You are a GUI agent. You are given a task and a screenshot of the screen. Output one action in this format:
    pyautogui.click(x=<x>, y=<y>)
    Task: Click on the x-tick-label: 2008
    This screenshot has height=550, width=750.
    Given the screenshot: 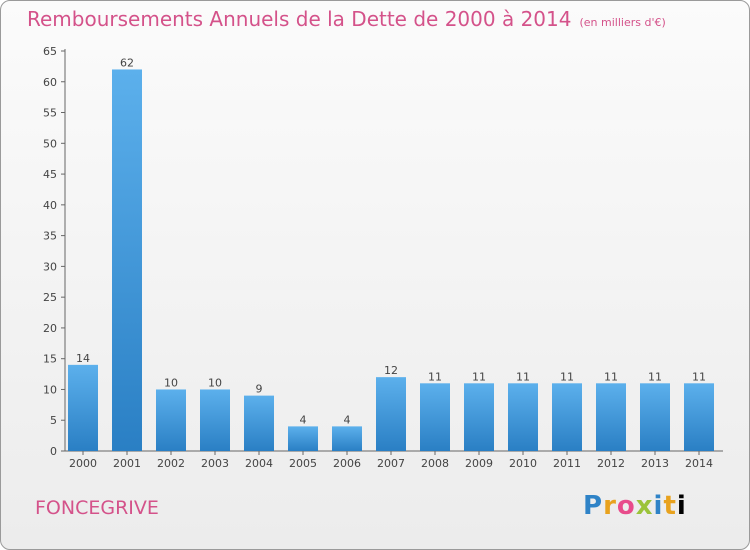 What is the action you would take?
    pyautogui.click(x=435, y=463)
    